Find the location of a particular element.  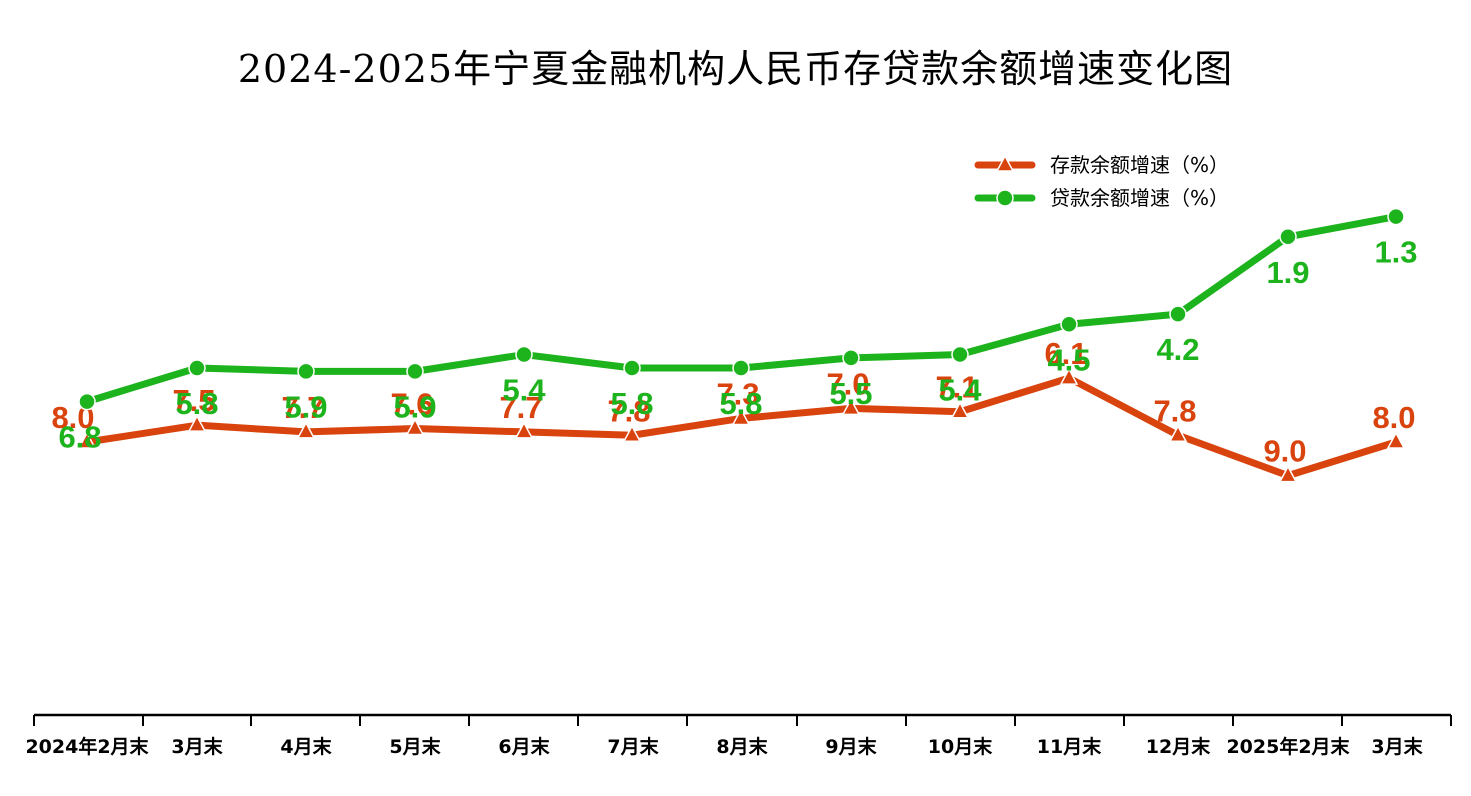

data-label: 9.0 is located at coordinates (1284, 451).